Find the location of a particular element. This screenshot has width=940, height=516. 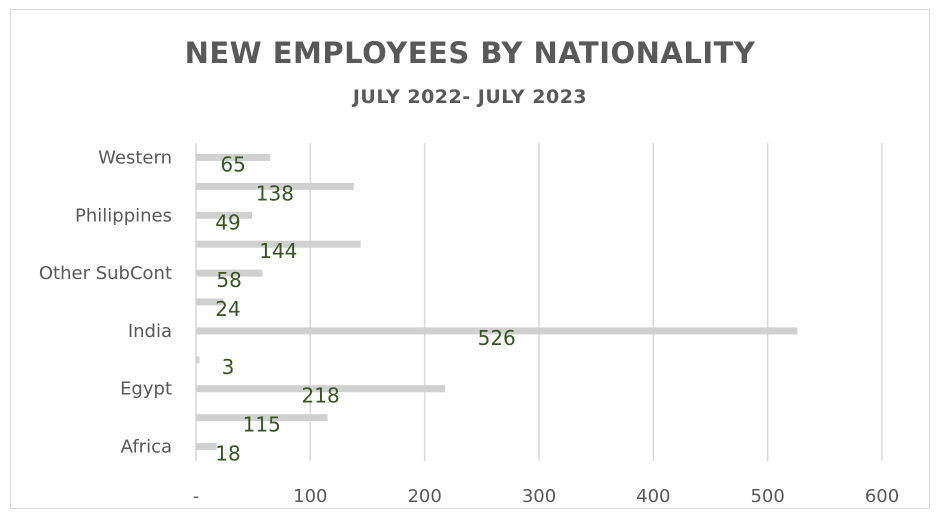

category-label: Other SubCont is located at coordinates (105, 273).